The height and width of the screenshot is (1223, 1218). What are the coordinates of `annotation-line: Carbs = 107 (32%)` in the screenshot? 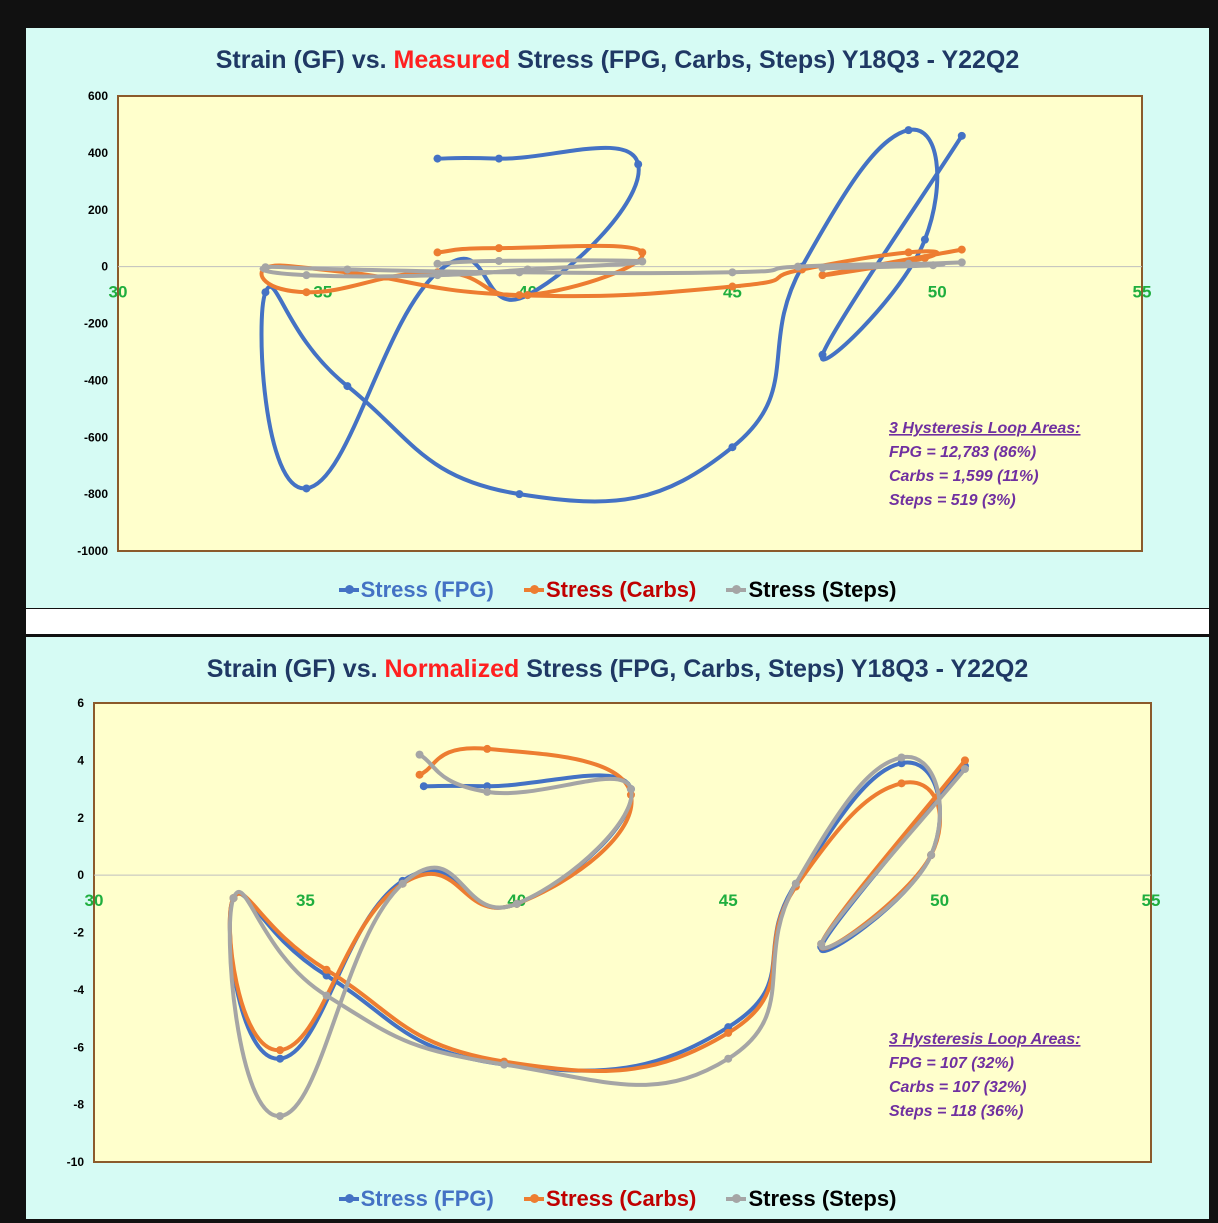 It's located at (957, 1087).